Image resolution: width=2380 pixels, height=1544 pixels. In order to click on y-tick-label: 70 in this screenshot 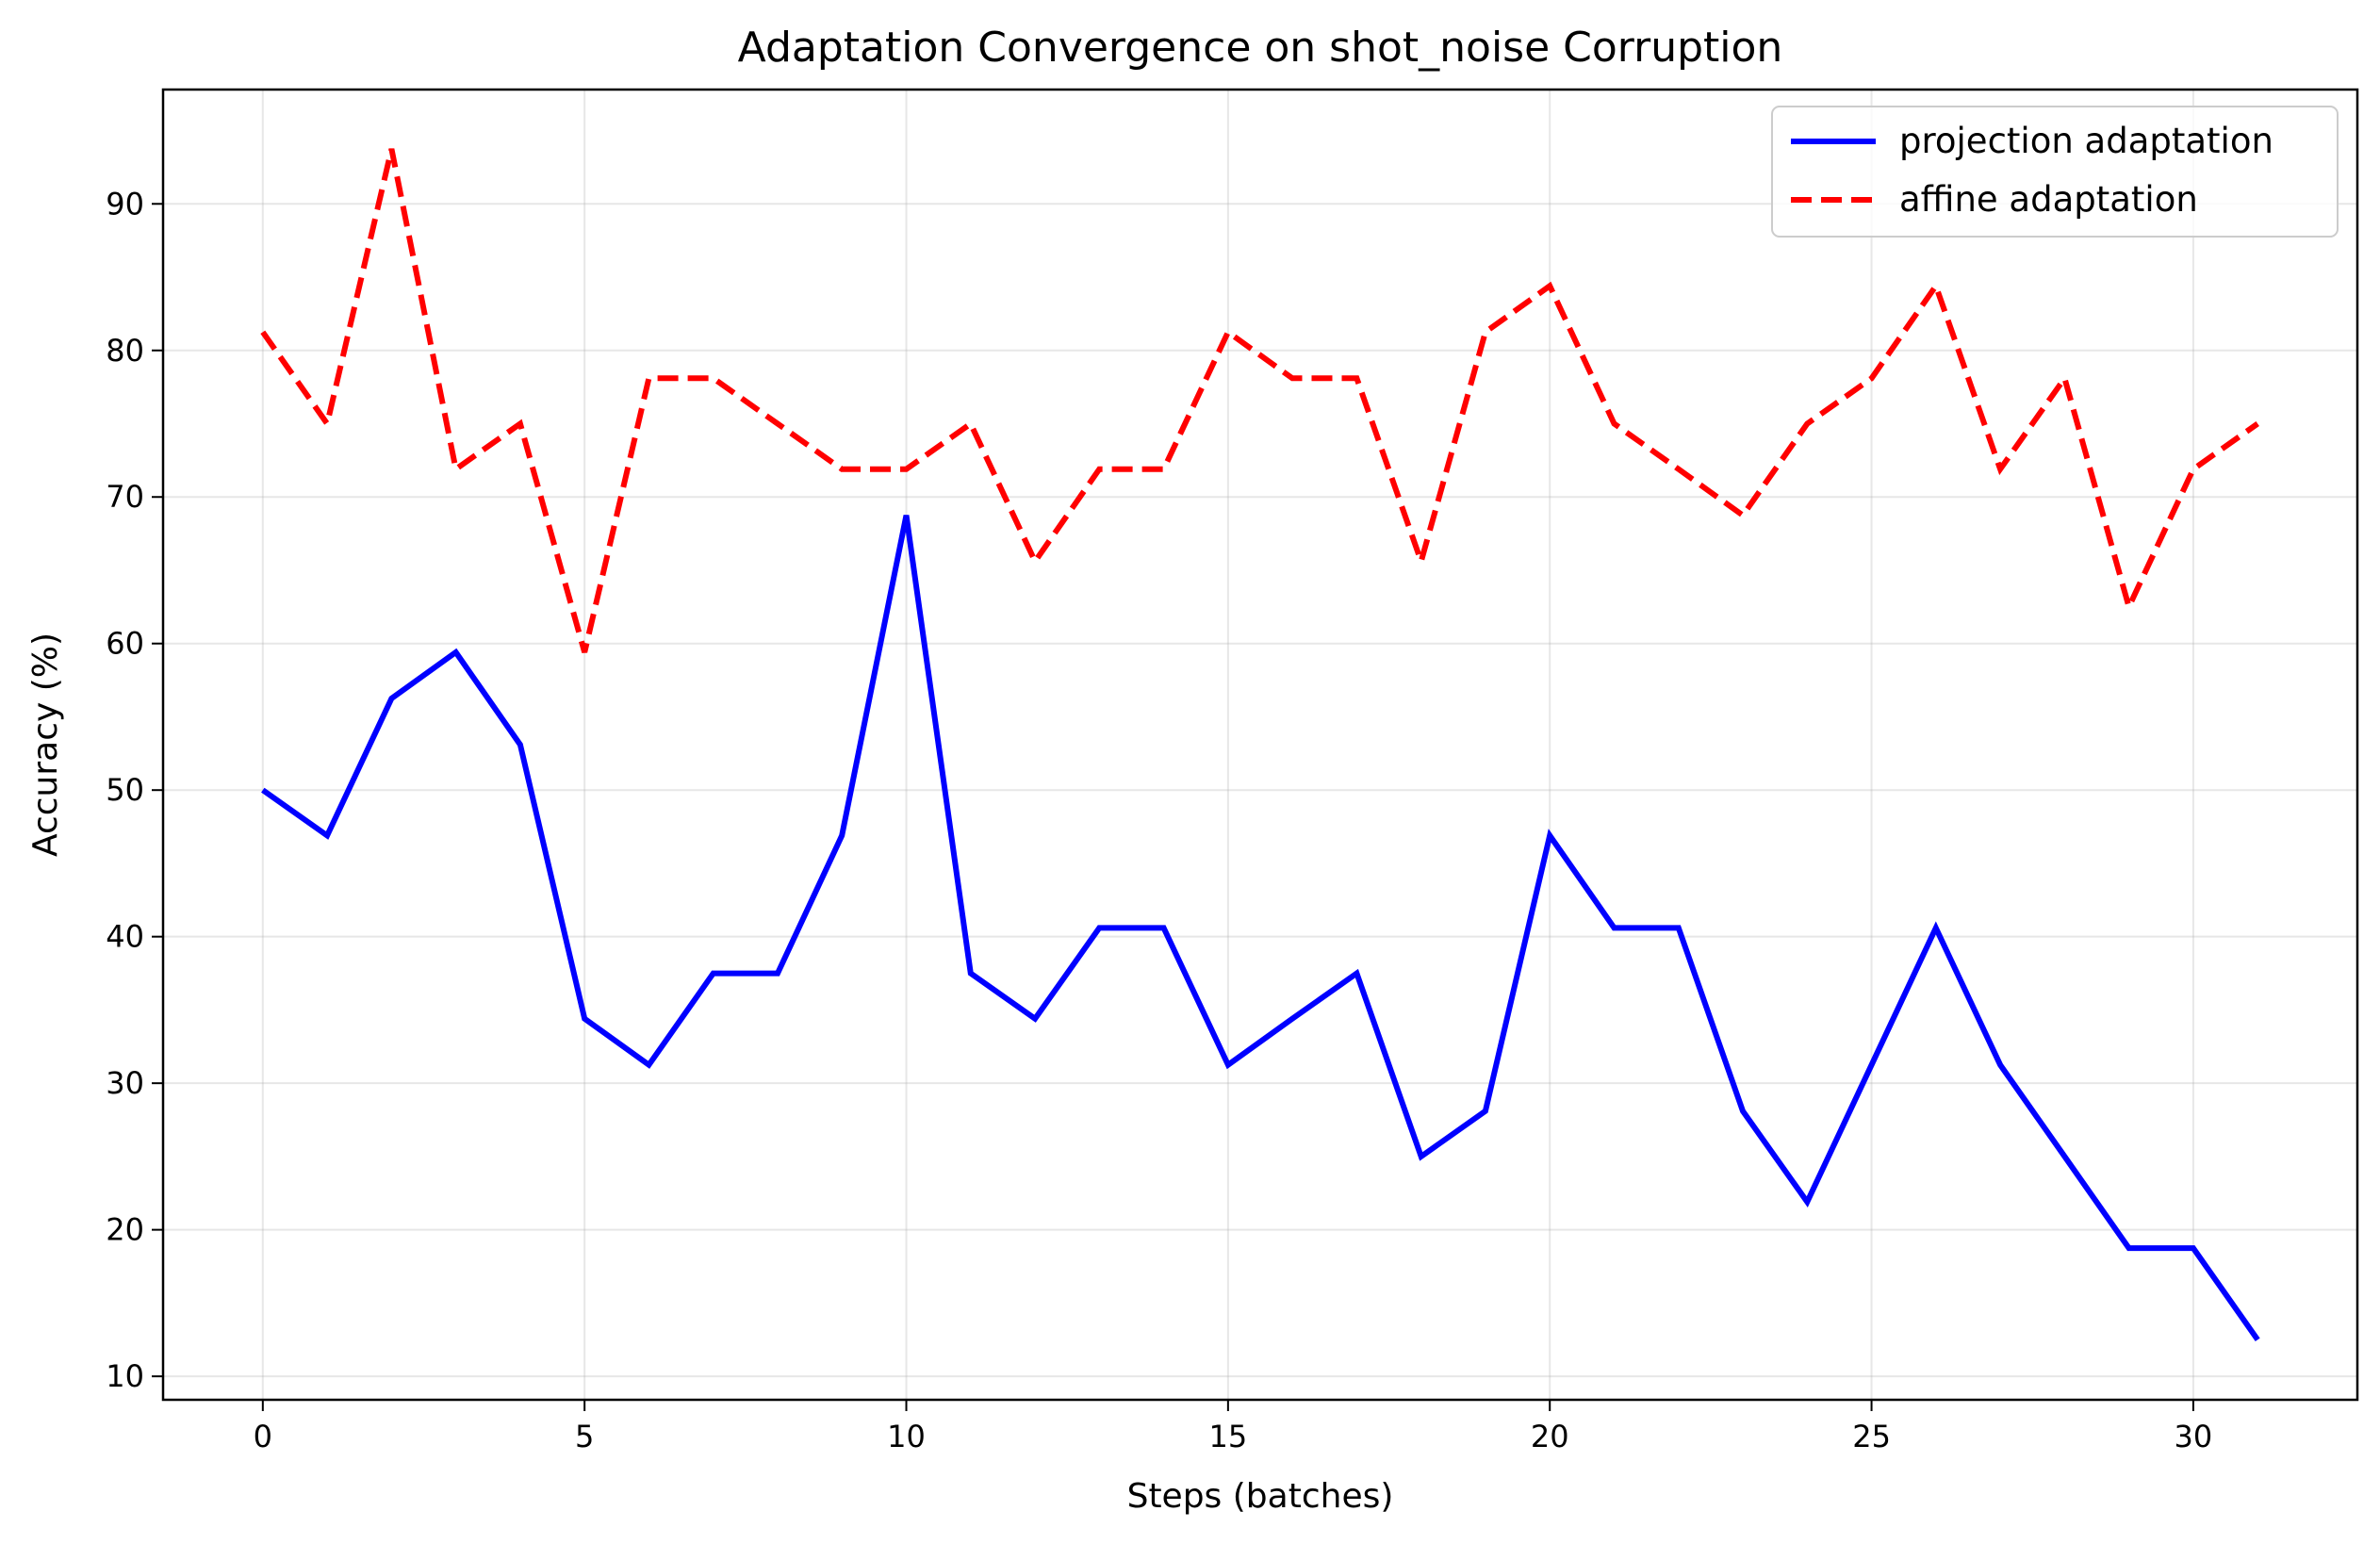, I will do `click(125, 497)`.